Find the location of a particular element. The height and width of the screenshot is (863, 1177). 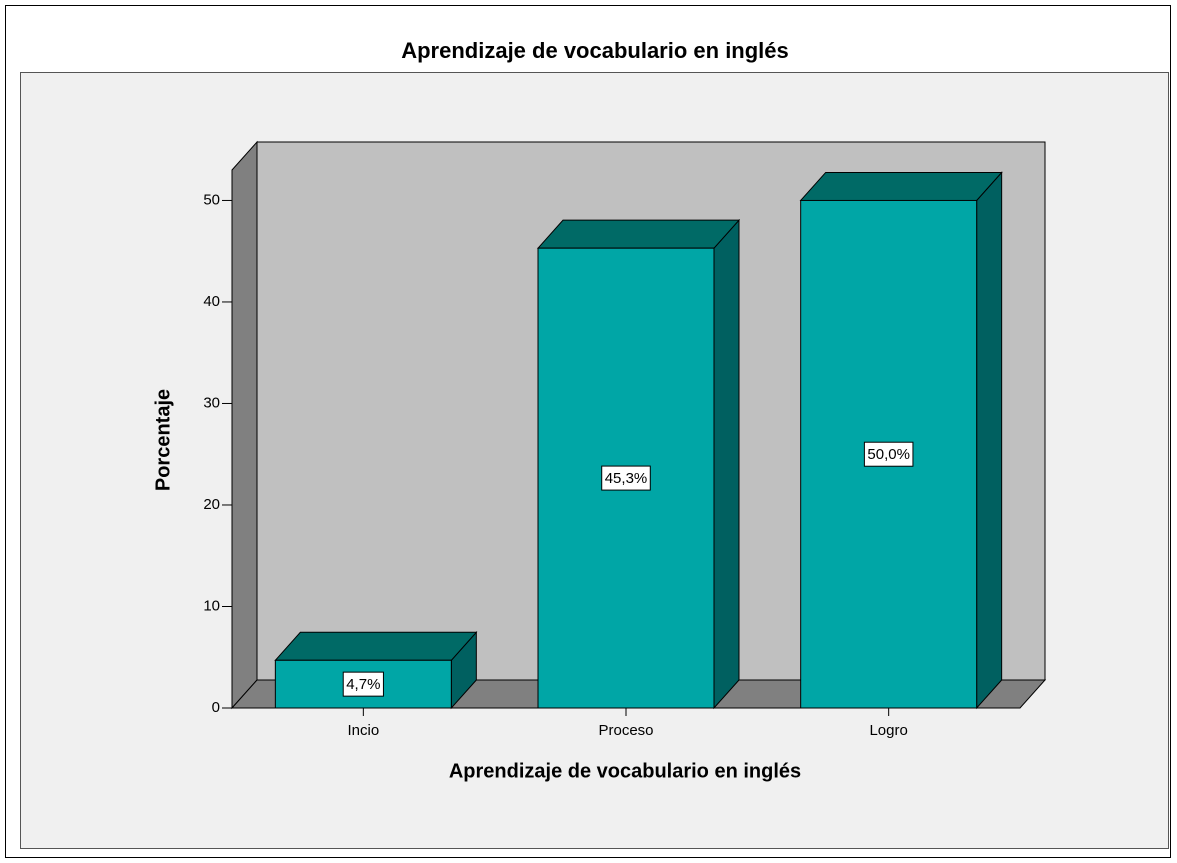

y-tick-label: 40 is located at coordinates (211, 301).